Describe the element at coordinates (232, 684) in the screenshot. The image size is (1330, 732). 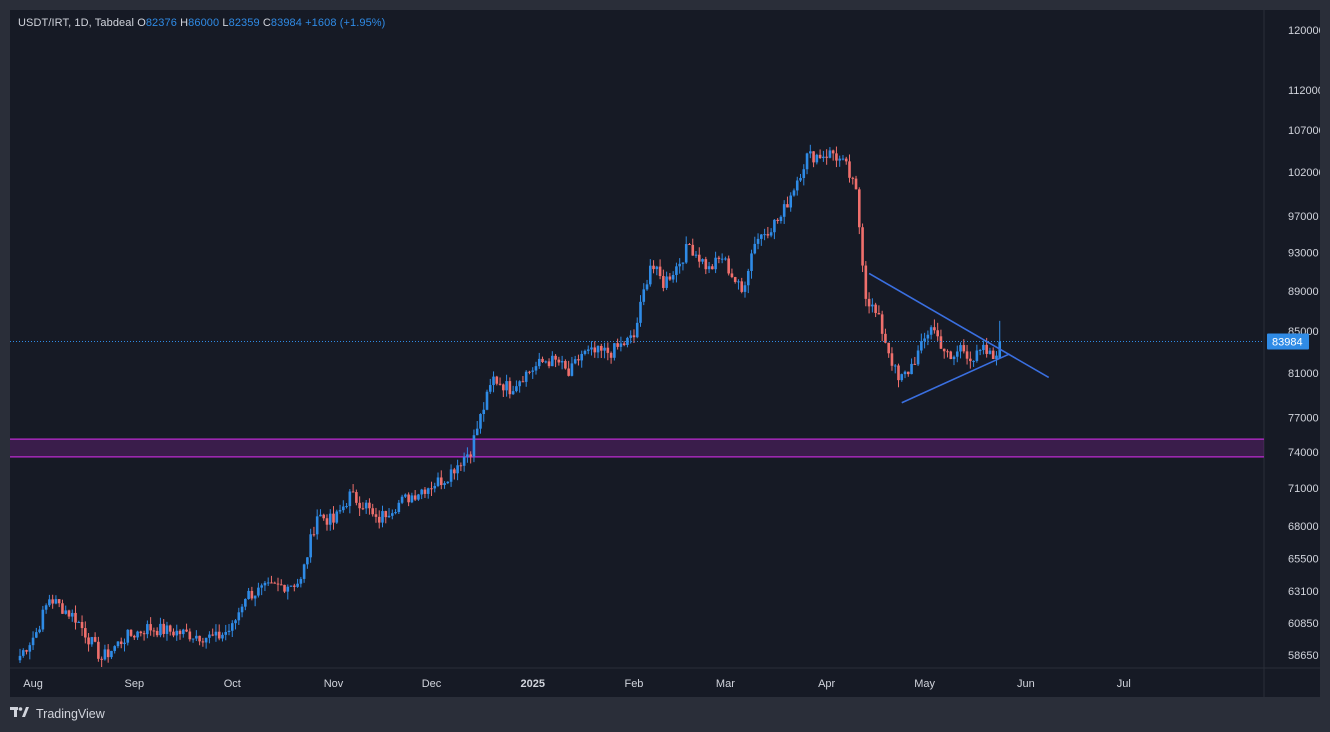
I see `date-tick-label: Oct` at that location.